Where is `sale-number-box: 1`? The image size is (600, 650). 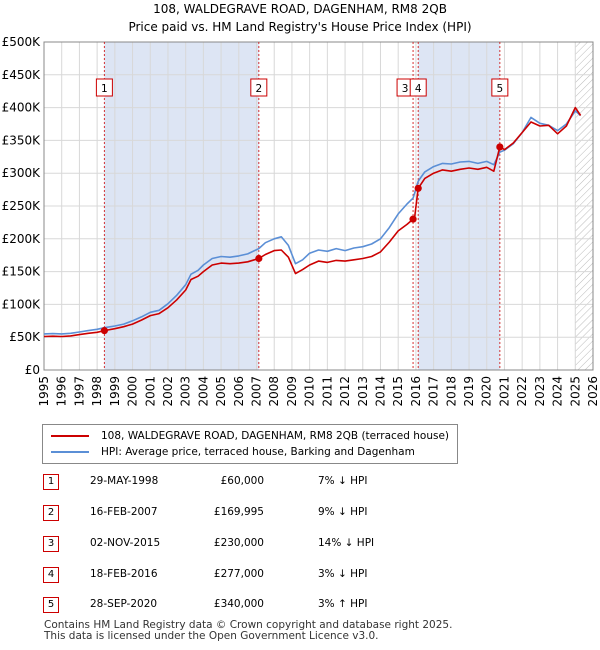 sale-number-box: 1 is located at coordinates (104, 87).